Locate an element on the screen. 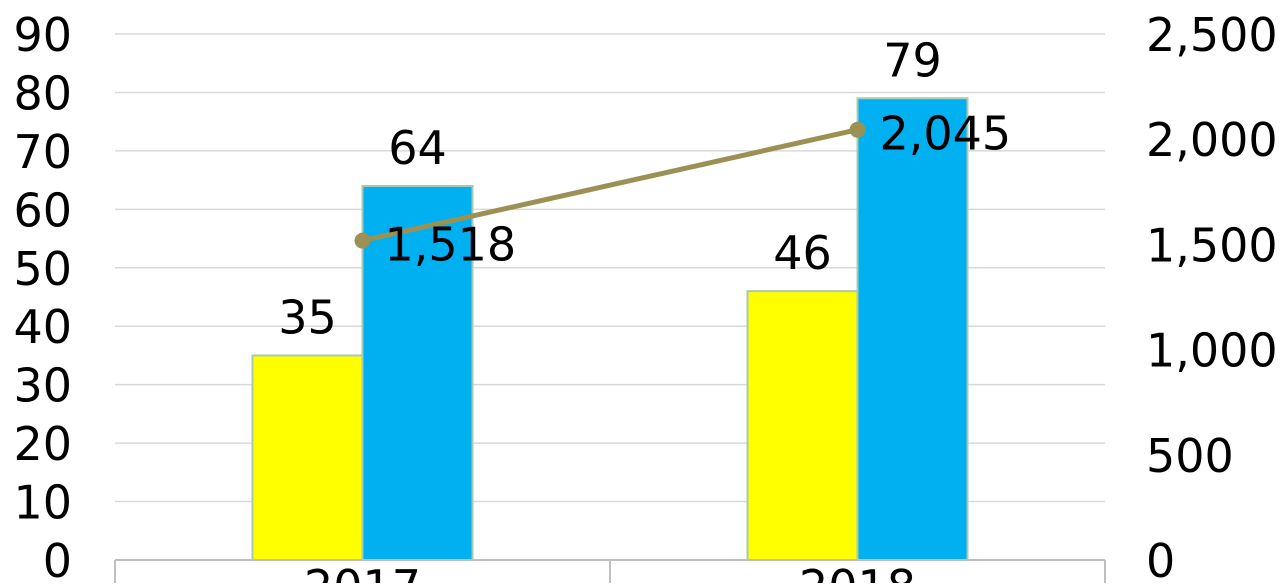 The height and width of the screenshot is (587, 1285). x-category-label: 2017 is located at coordinates (362, 571).